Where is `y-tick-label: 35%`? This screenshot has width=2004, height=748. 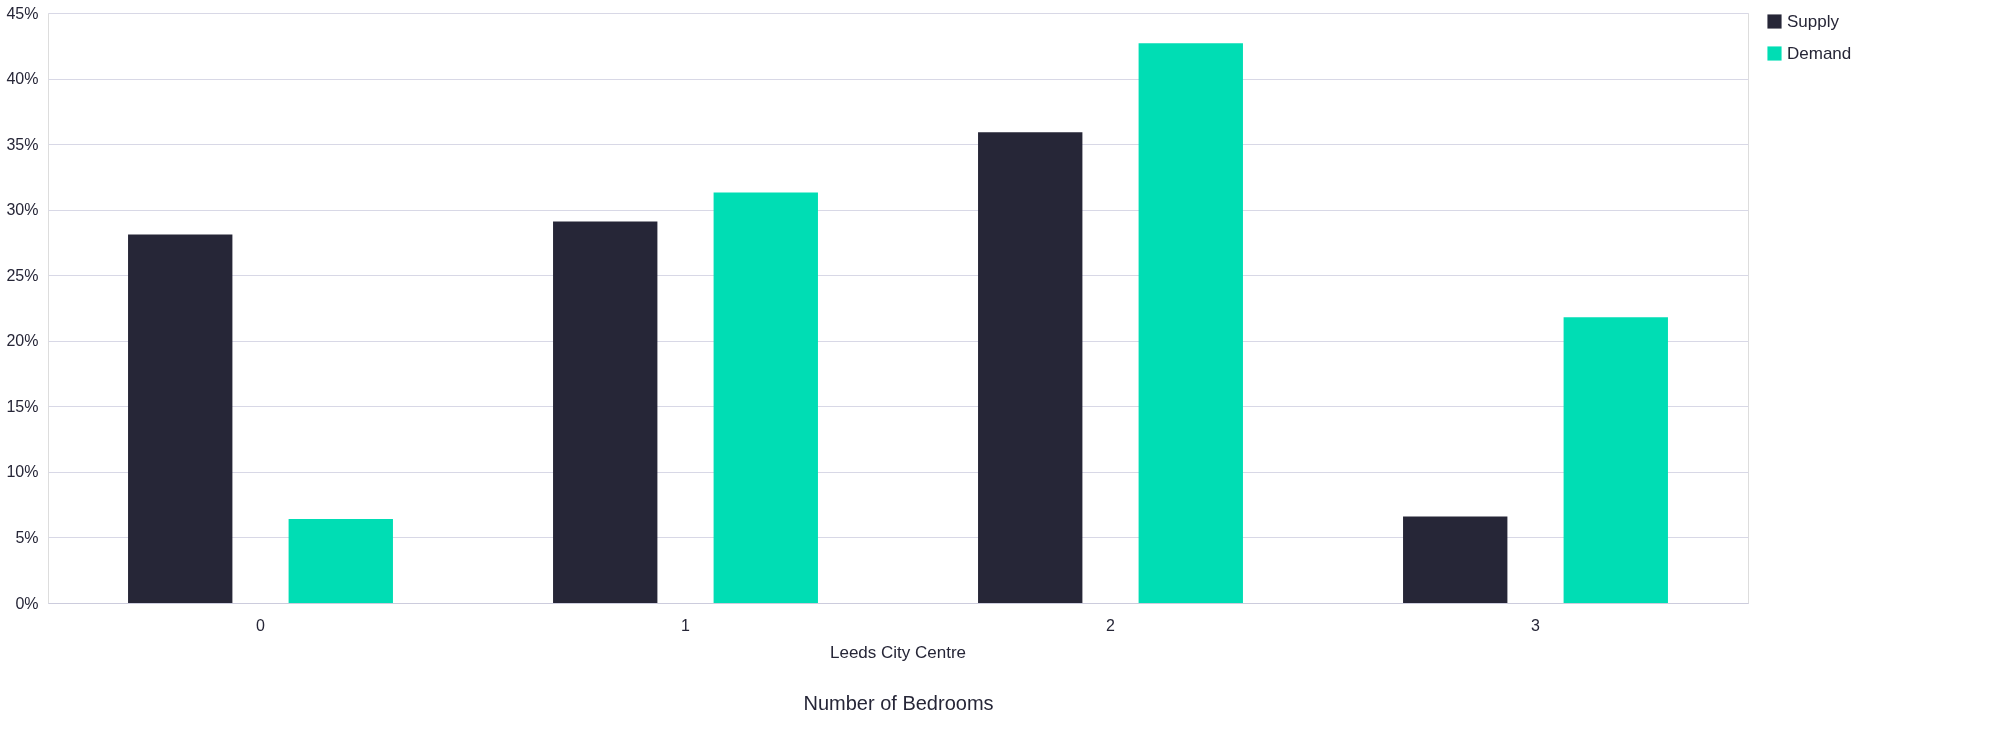 y-tick-label: 35% is located at coordinates (22, 144).